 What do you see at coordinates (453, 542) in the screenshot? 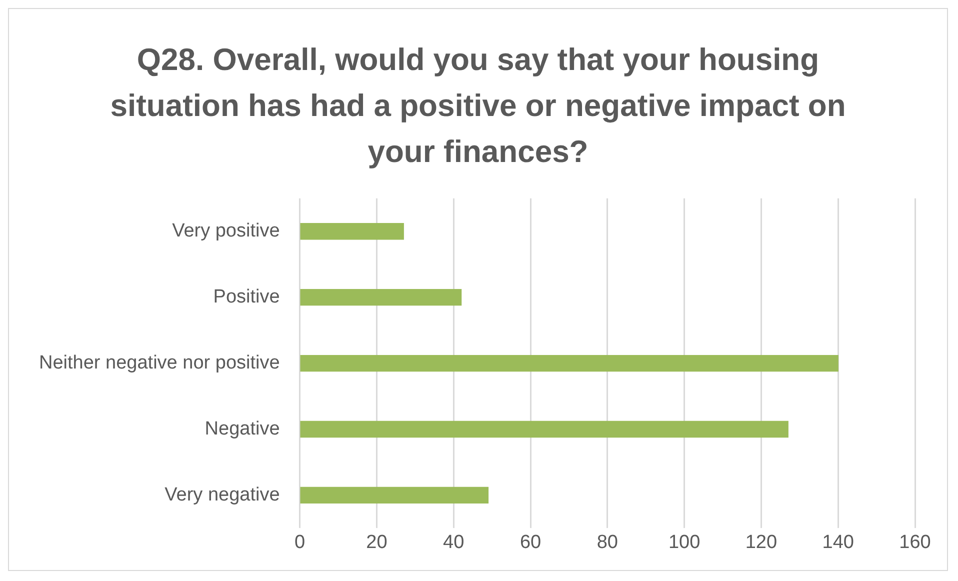
I see `x-tick-label: 40` at bounding box center [453, 542].